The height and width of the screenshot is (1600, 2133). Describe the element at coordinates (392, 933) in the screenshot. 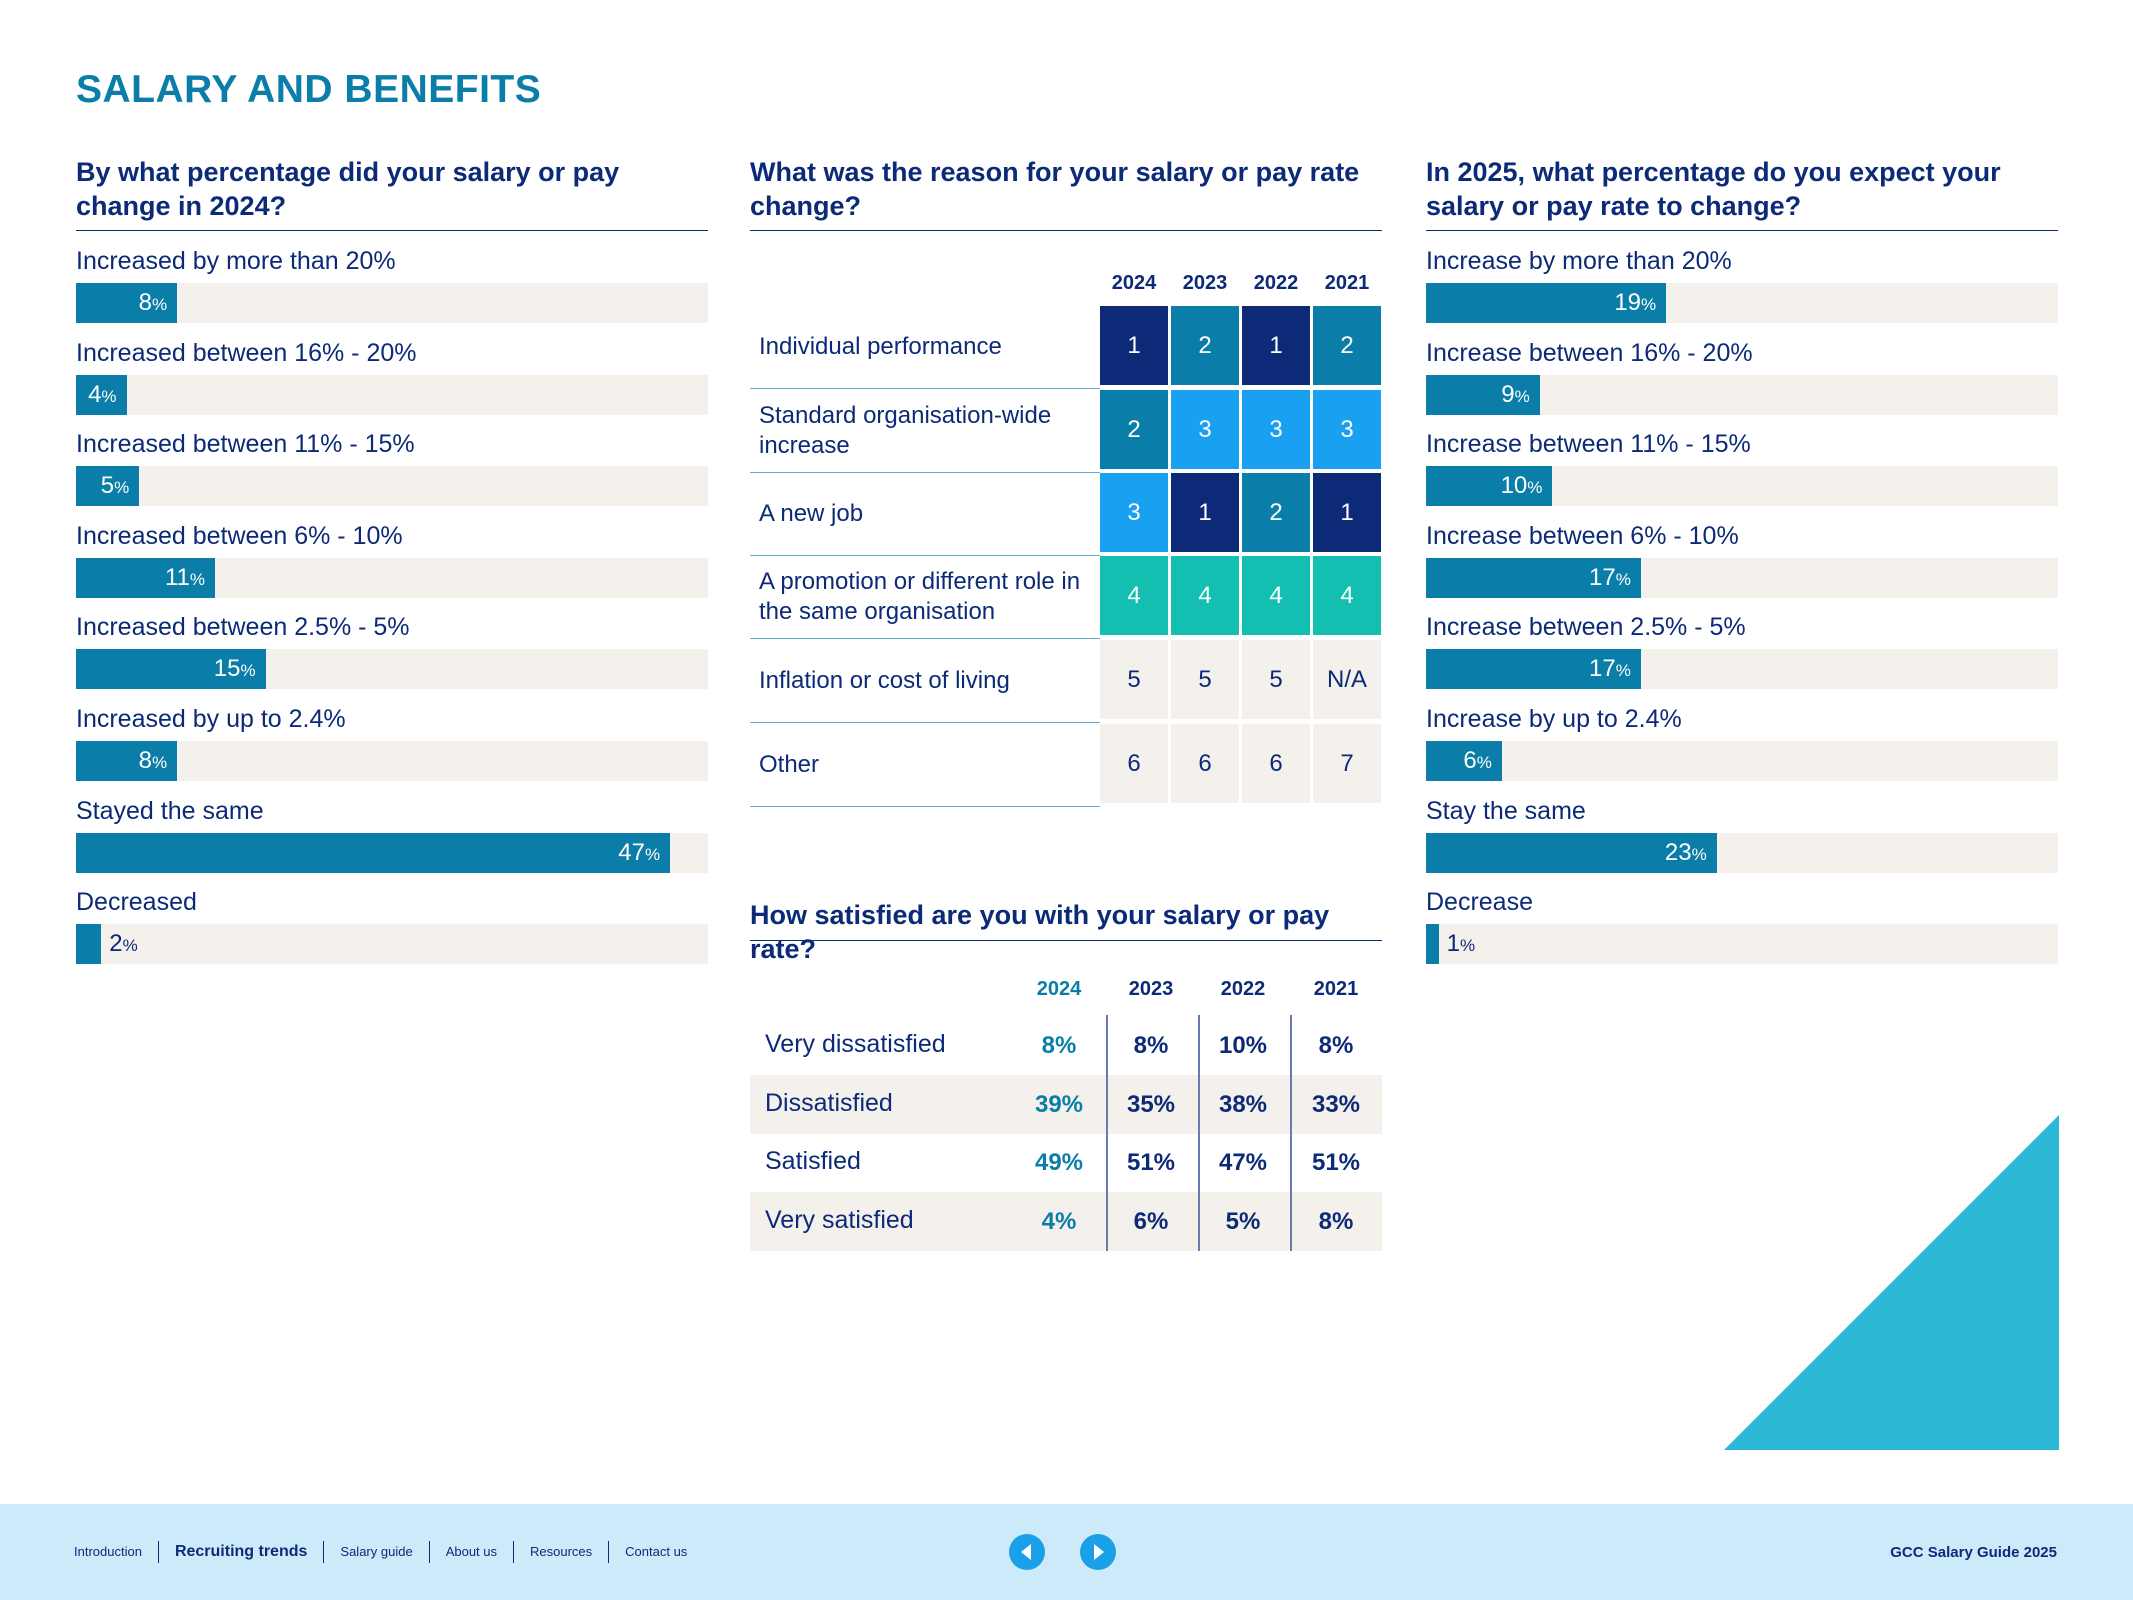

I see `salary-change-2024-item: Decreased 2%` at that location.